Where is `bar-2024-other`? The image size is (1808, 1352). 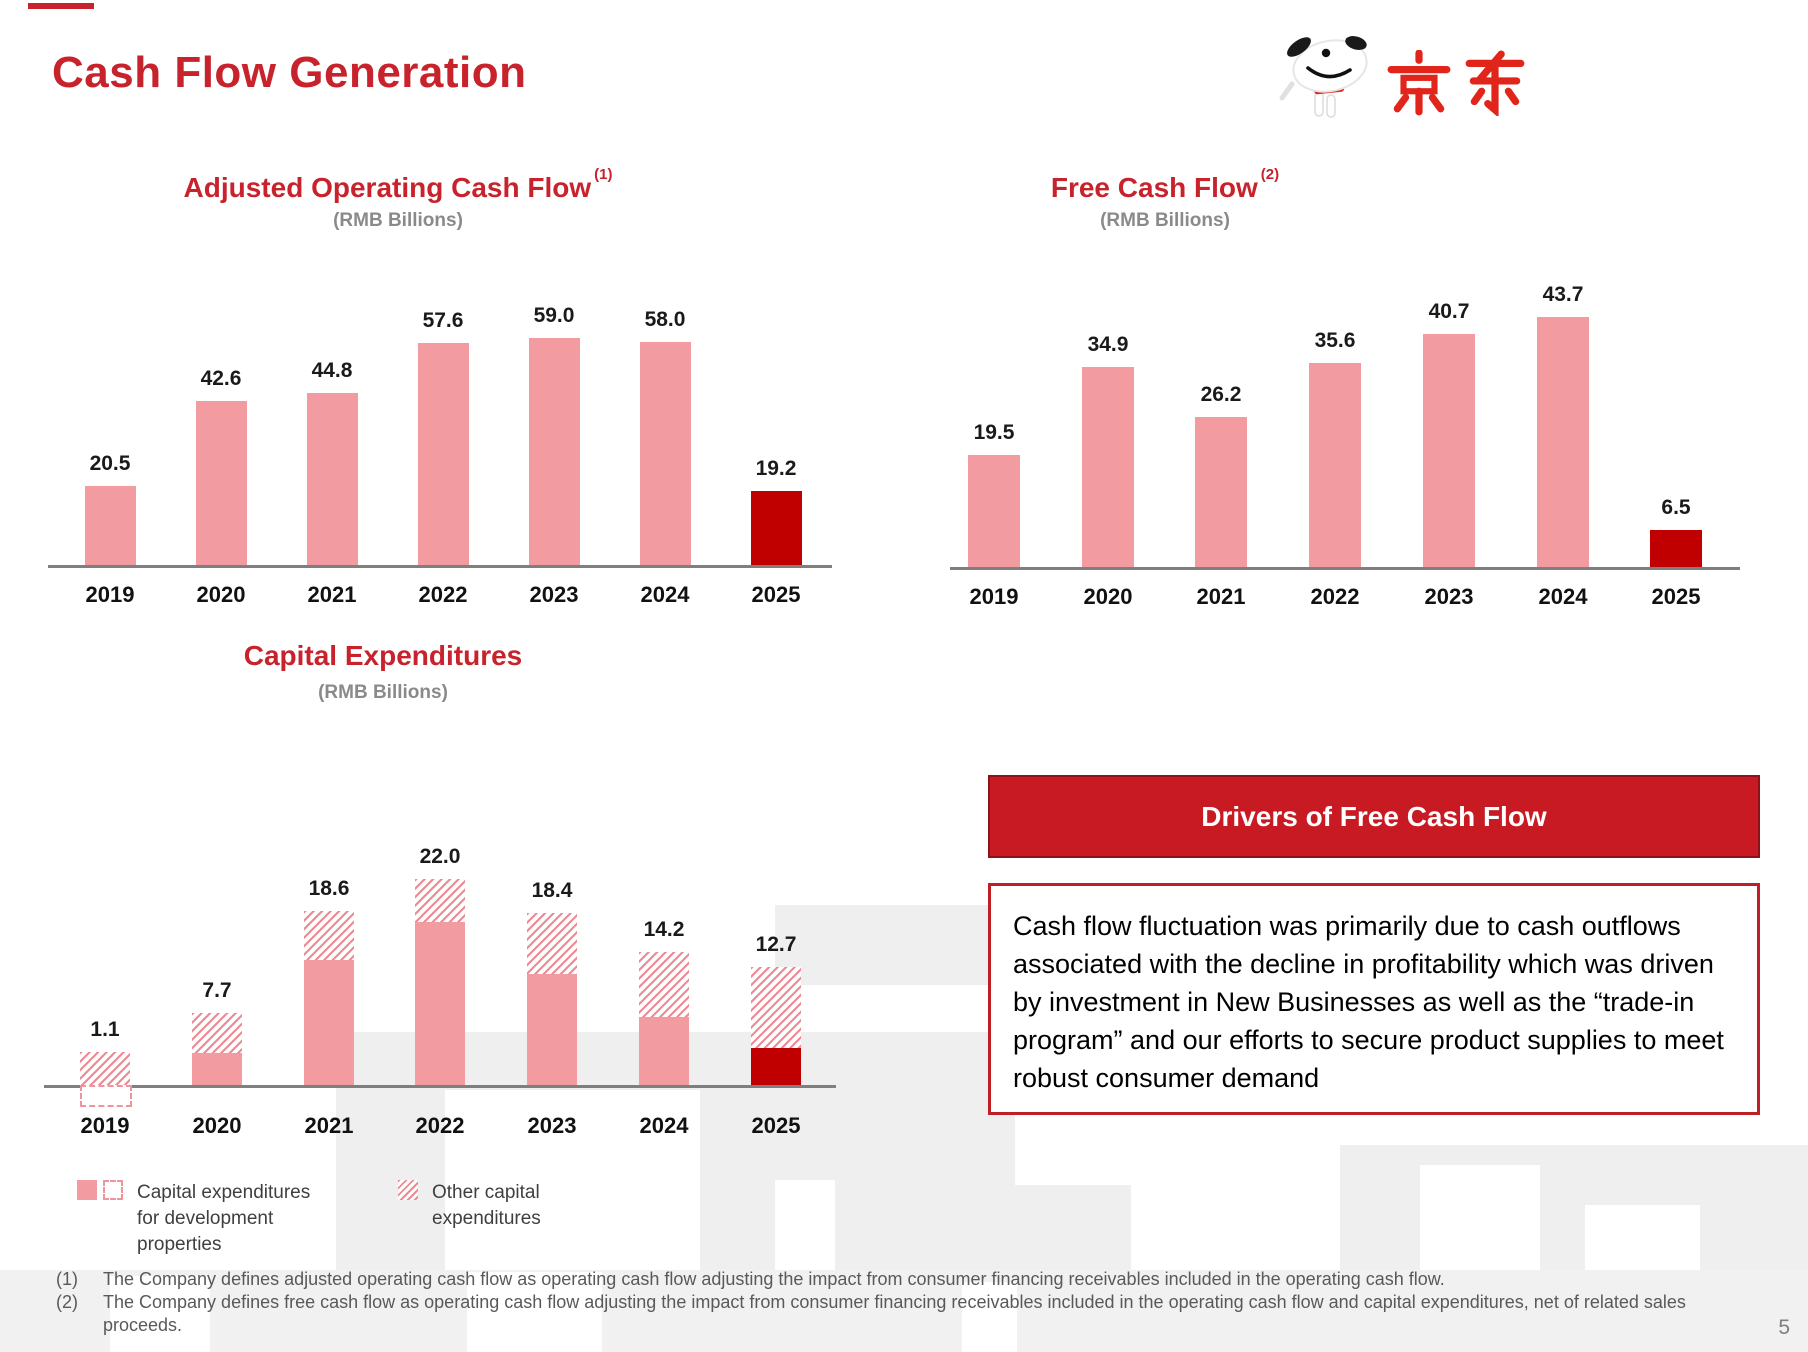
bar-2024-other is located at coordinates (664, 984).